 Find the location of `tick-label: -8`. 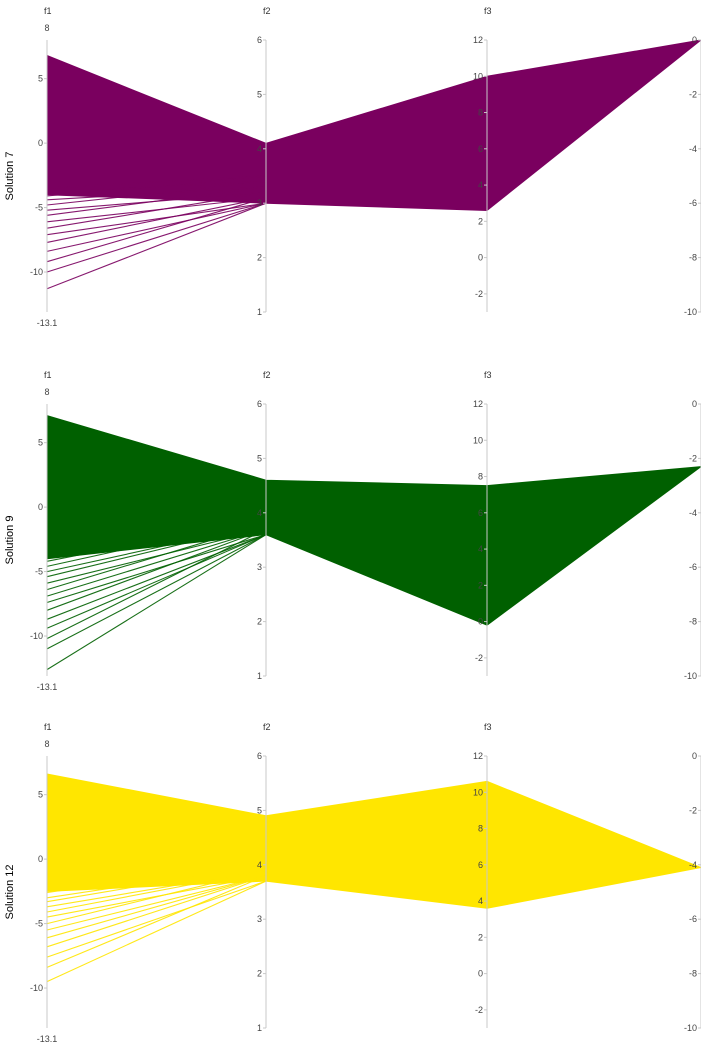

tick-label: -8 is located at coordinates (693, 974).